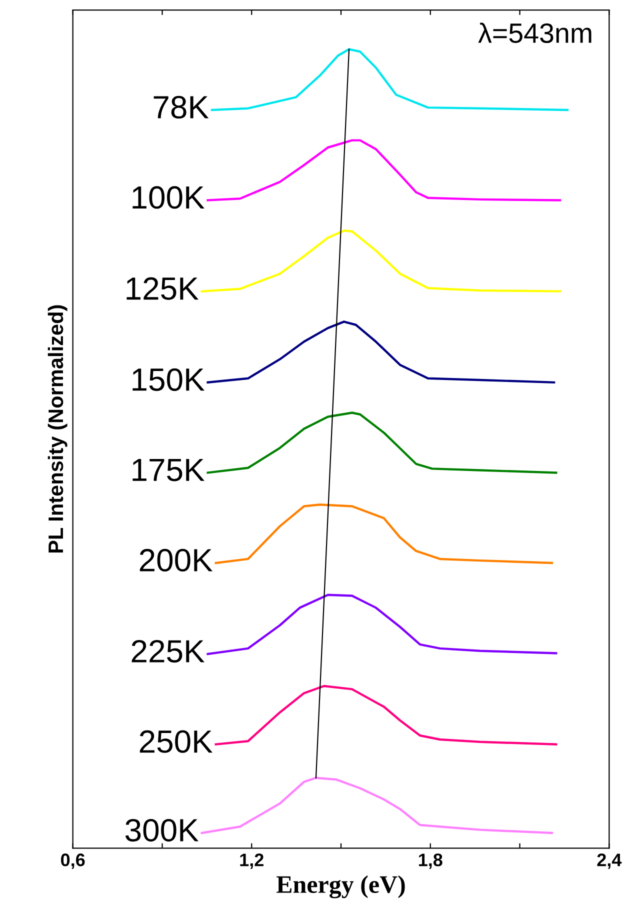 The height and width of the screenshot is (913, 628). What do you see at coordinates (252, 861) in the screenshot?
I see `x-tick-label: 1,2` at bounding box center [252, 861].